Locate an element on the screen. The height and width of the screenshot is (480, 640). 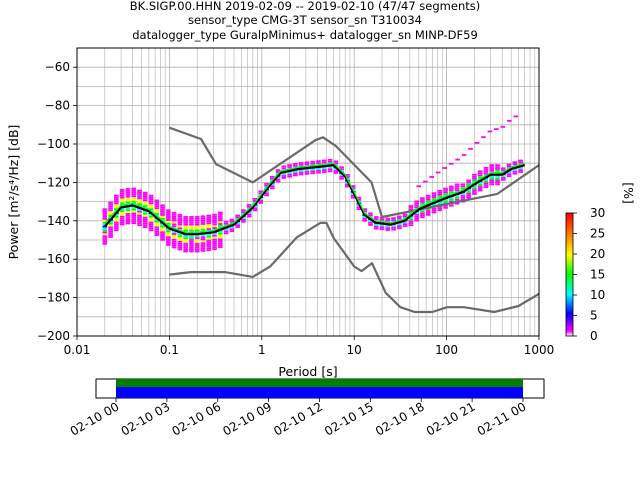
x-tick-label: 100 is located at coordinates (446, 350).